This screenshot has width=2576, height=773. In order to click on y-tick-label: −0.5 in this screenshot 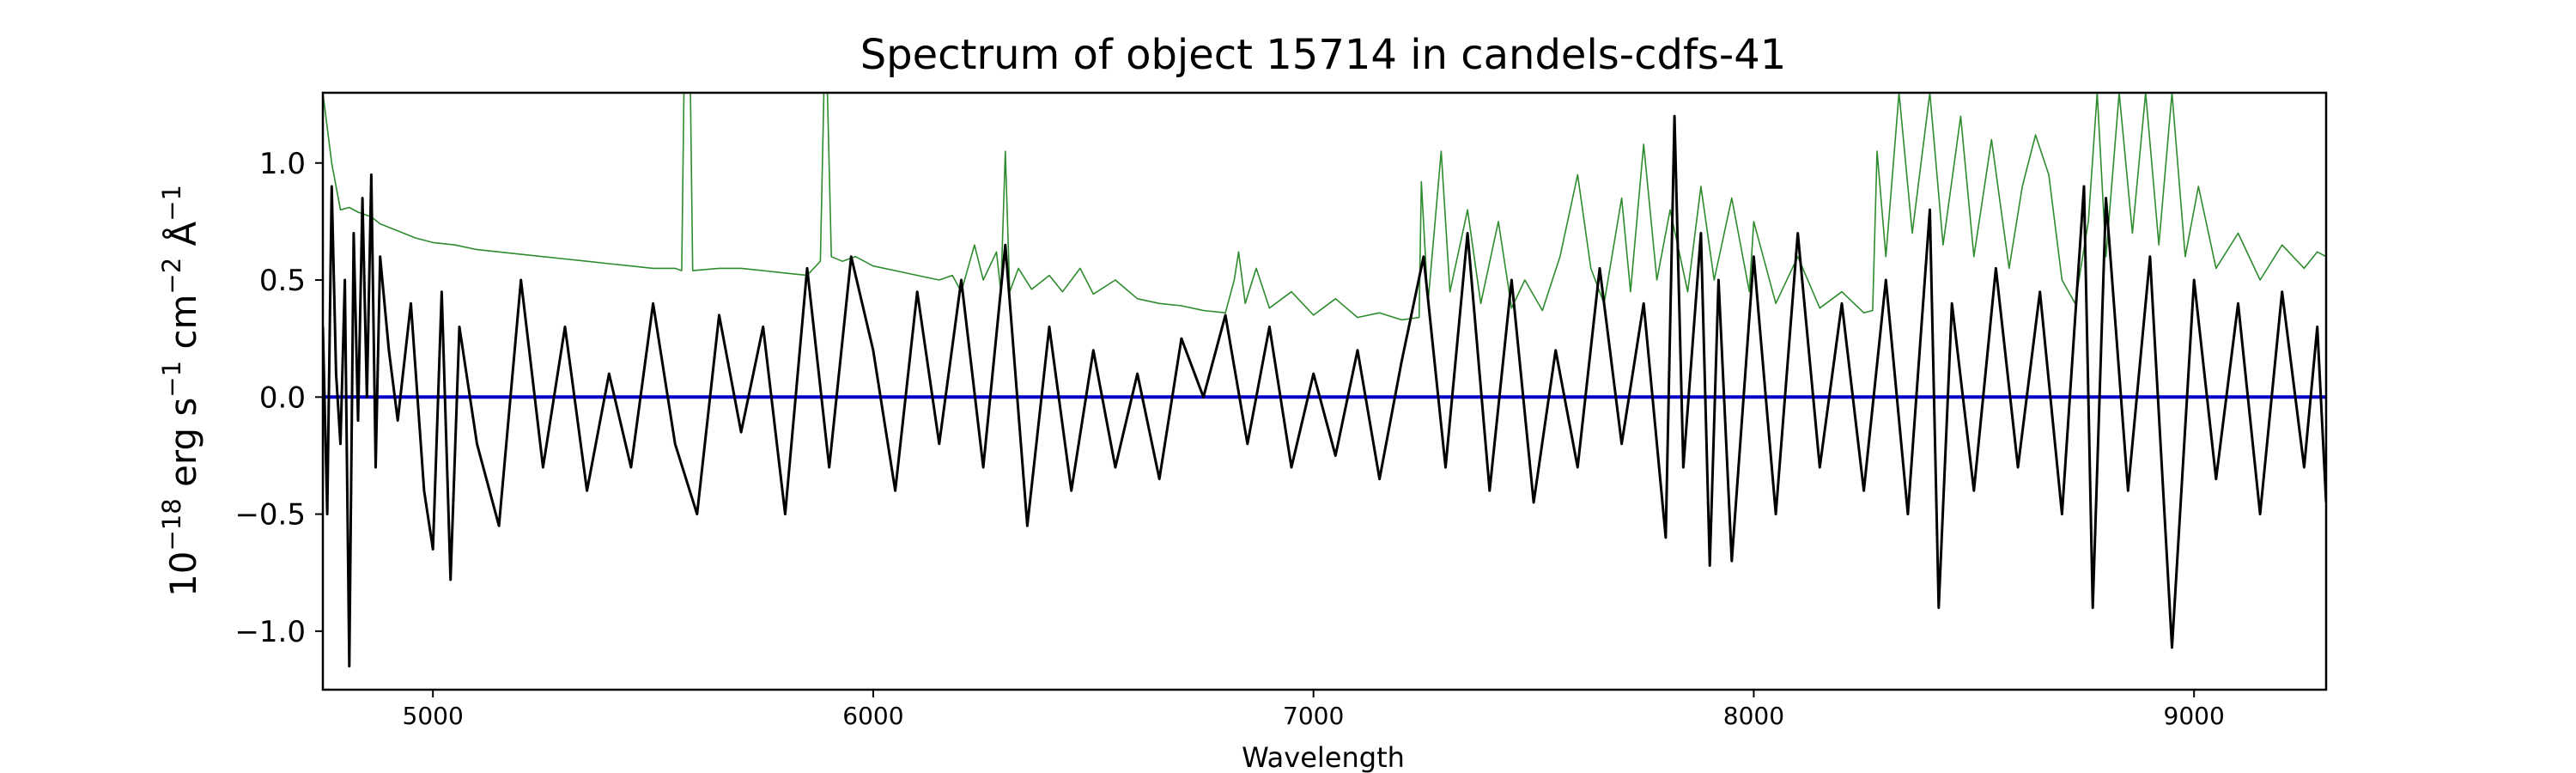, I will do `click(270, 515)`.